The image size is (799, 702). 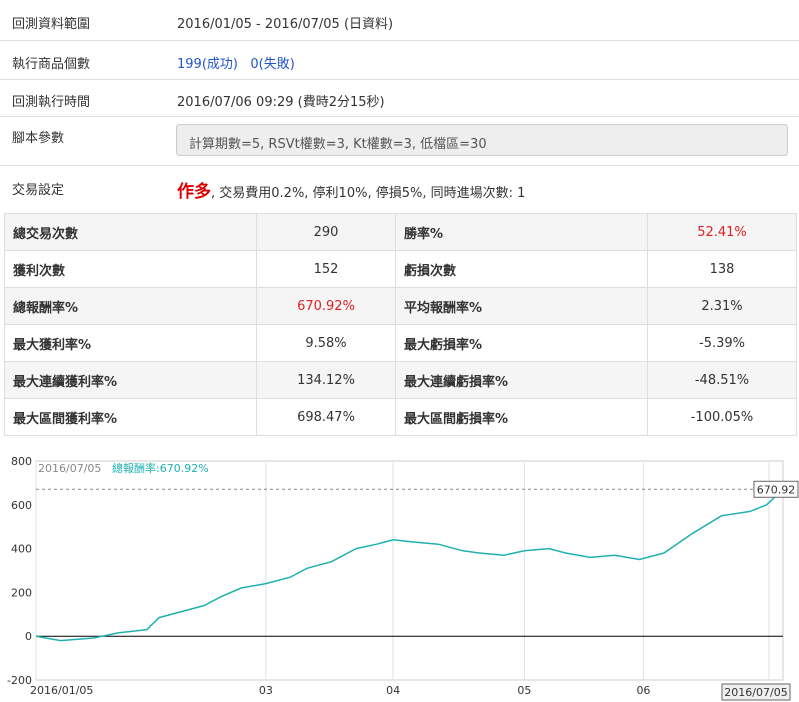 What do you see at coordinates (38, 138) in the screenshot?
I see `params-label: 腳本參數` at bounding box center [38, 138].